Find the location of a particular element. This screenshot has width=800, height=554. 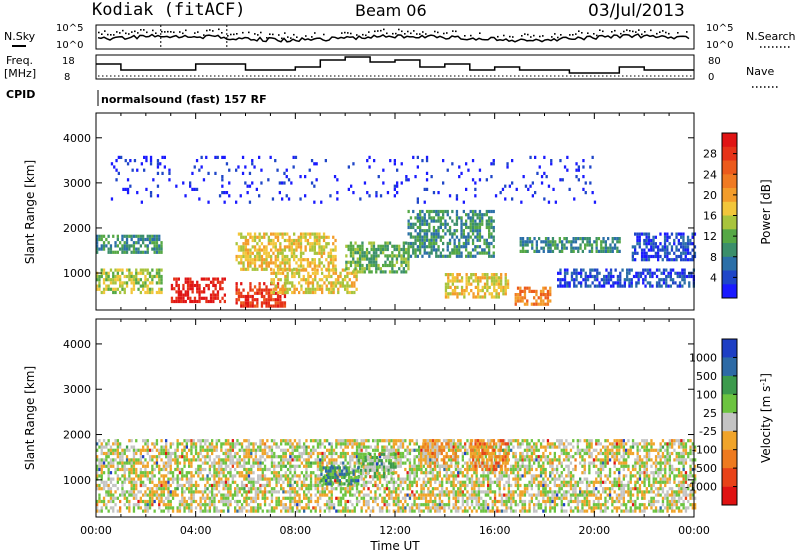

freq-unit-label: [MHz] is located at coordinates (20, 73).